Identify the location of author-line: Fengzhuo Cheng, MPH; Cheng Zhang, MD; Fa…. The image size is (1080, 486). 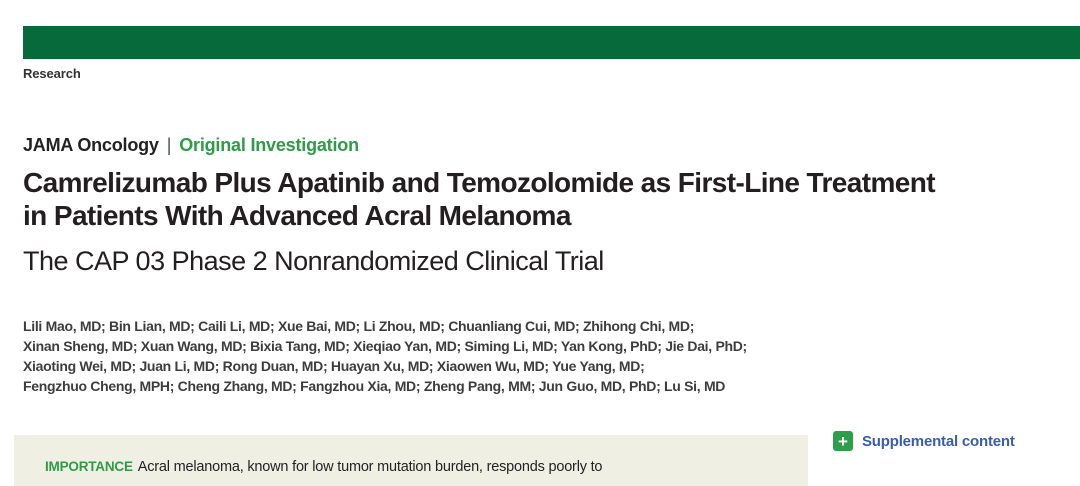
(374, 386).